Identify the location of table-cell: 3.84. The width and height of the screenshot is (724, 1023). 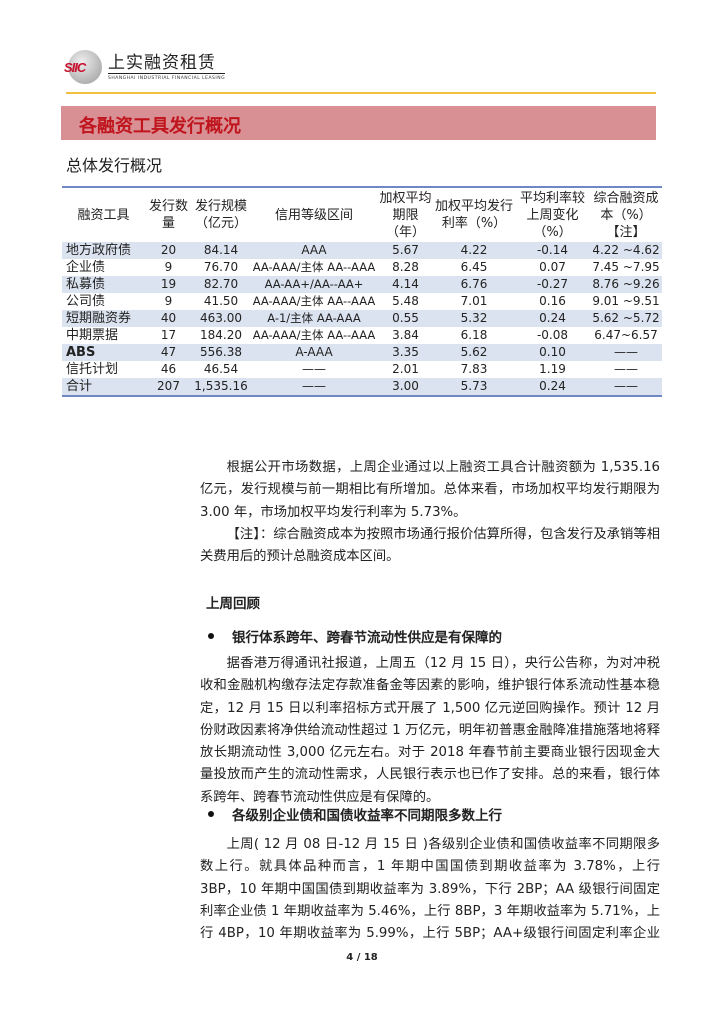
(405, 335).